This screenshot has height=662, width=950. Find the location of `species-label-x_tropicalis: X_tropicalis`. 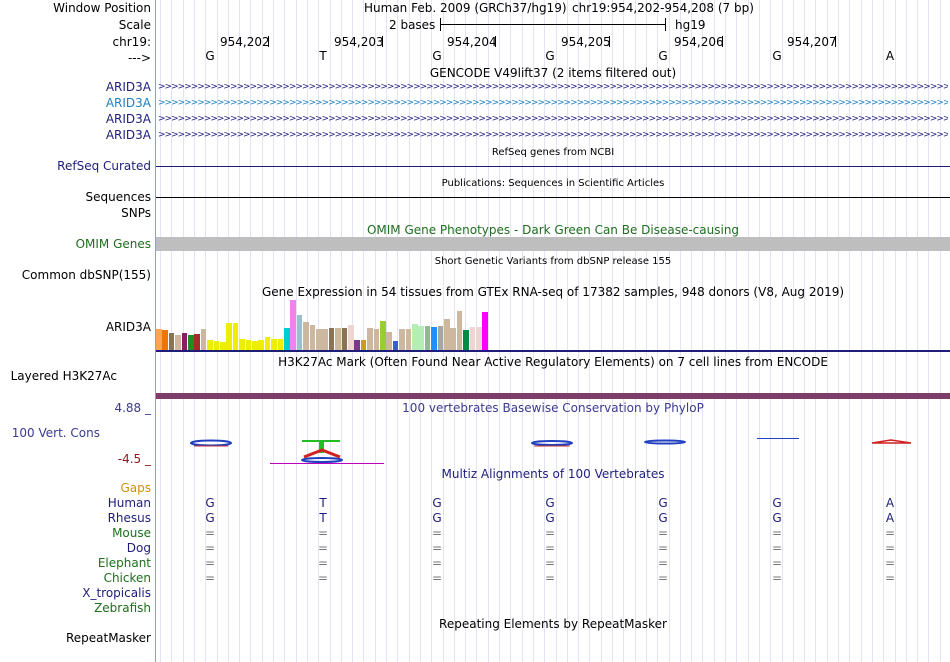

species-label-x_tropicalis: X_tropicalis is located at coordinates (116, 593).